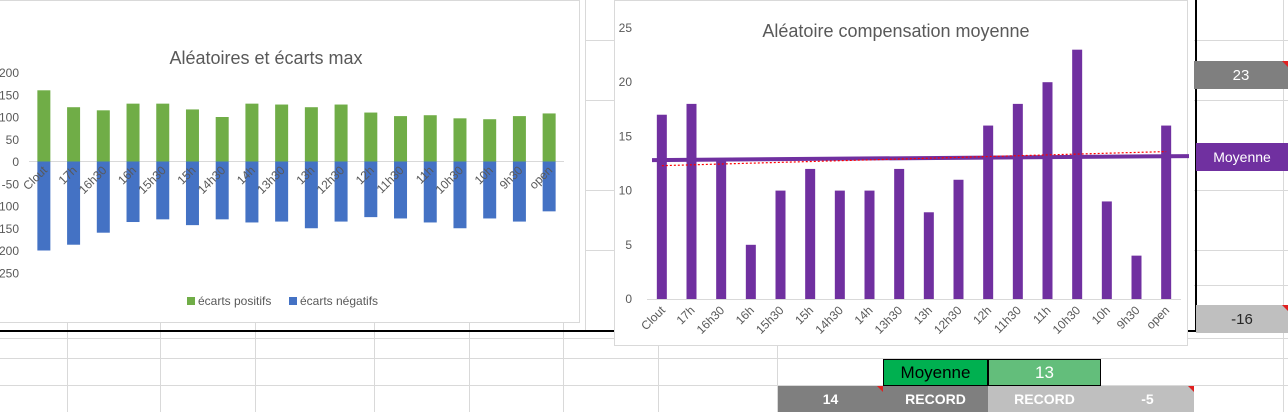 Image resolution: width=1288 pixels, height=412 pixels. I want to click on x-tick-label: 14h, so click(864, 315).